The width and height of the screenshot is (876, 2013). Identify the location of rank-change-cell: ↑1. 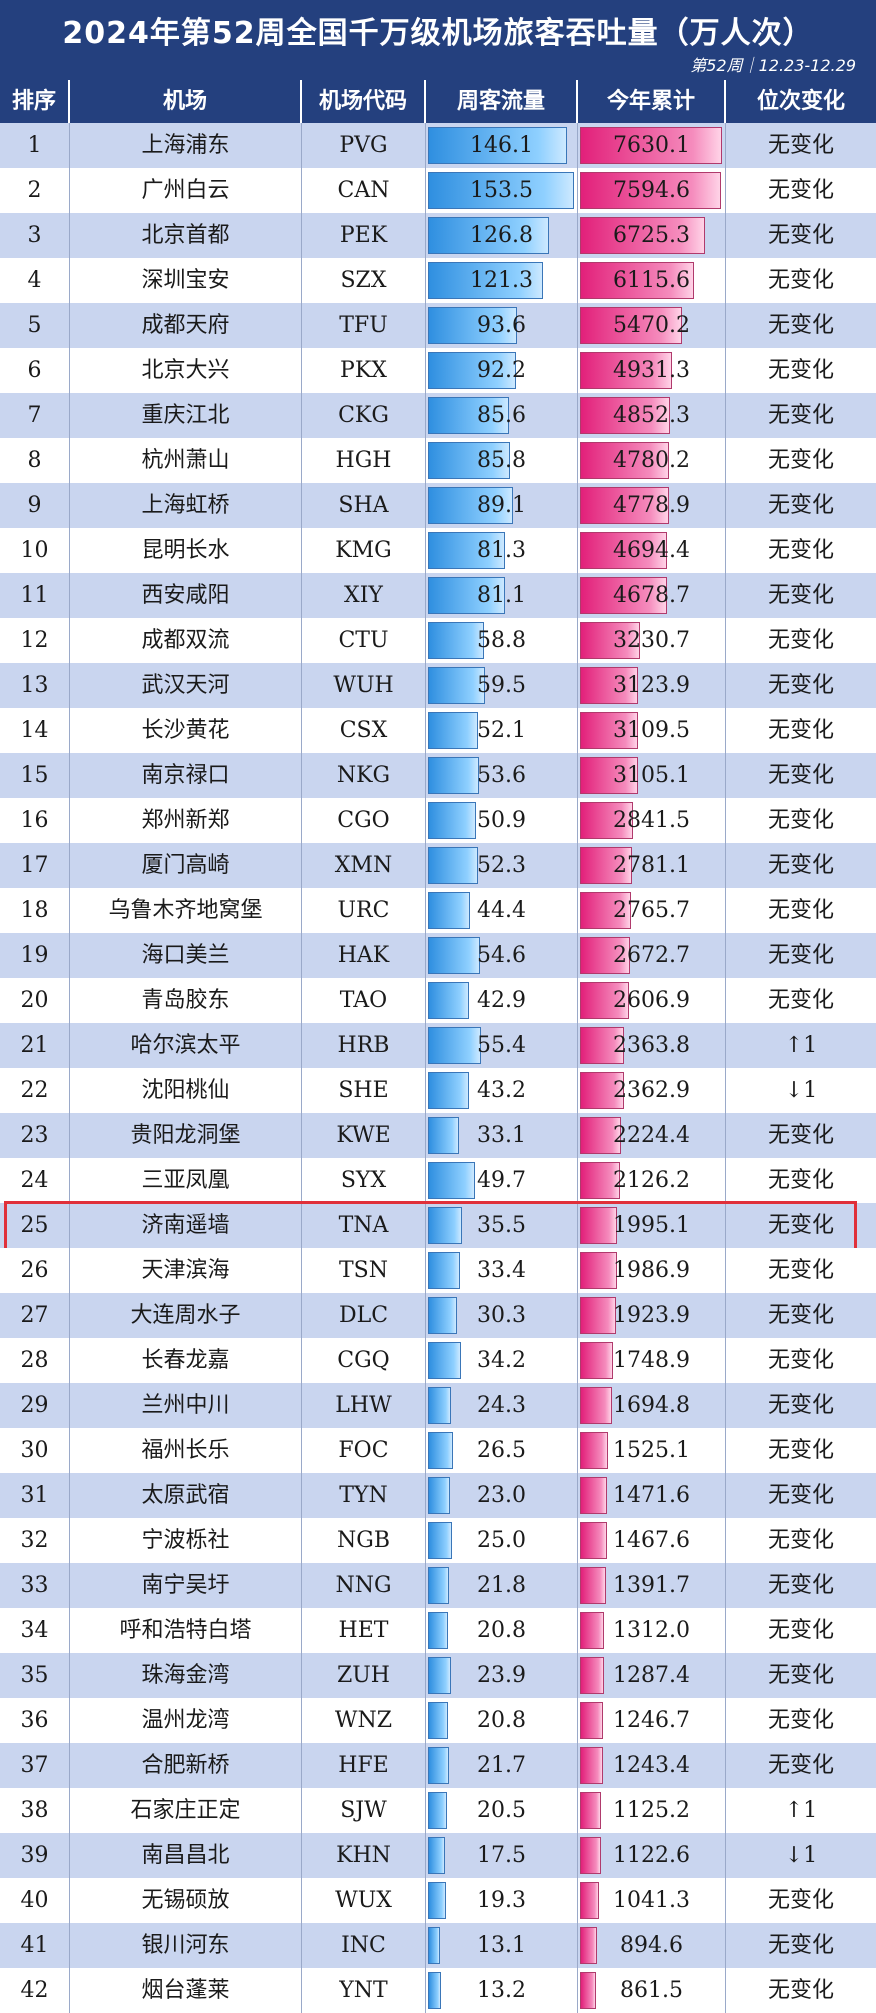
(801, 1045).